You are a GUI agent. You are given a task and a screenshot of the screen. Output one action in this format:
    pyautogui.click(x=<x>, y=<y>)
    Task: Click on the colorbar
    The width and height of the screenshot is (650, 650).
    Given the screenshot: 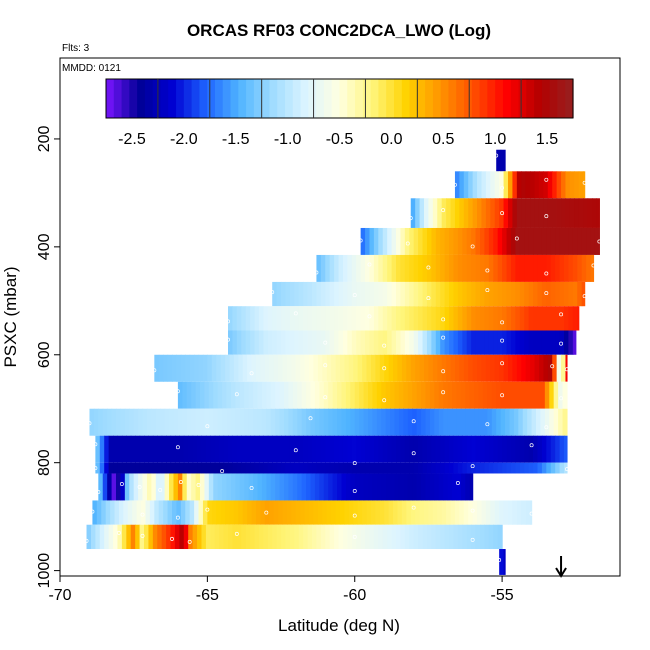 What is the action you would take?
    pyautogui.click(x=339, y=98)
    